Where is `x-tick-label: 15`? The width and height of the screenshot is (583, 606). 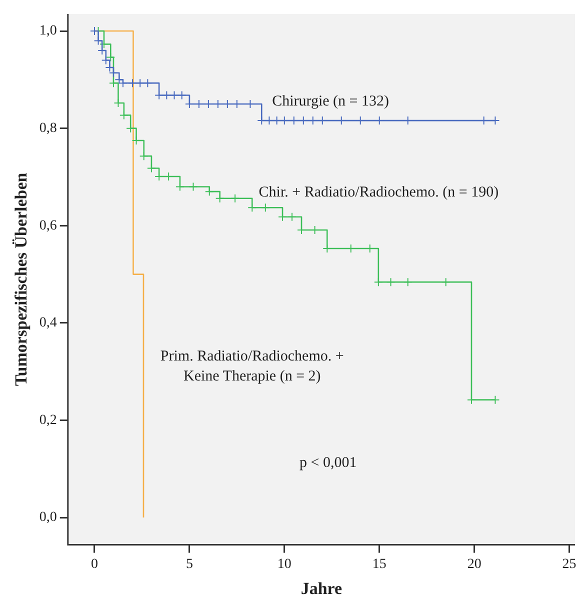 x-tick-label: 15 is located at coordinates (379, 564).